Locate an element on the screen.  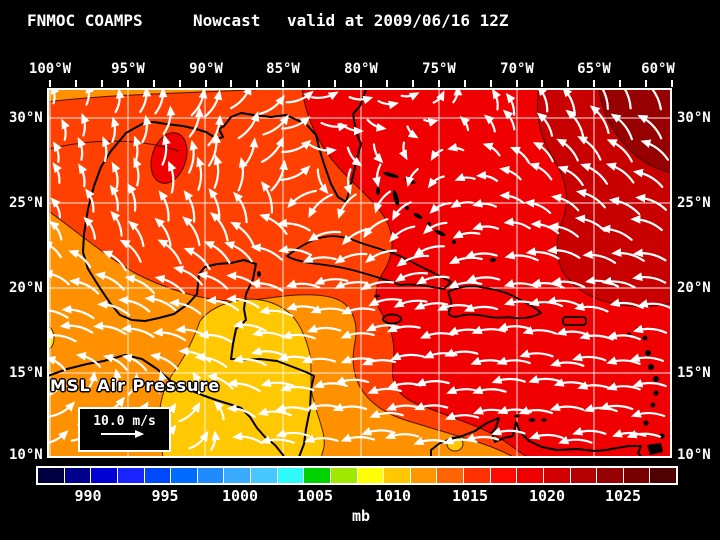
lon-label: 65°W is located at coordinates (594, 69).